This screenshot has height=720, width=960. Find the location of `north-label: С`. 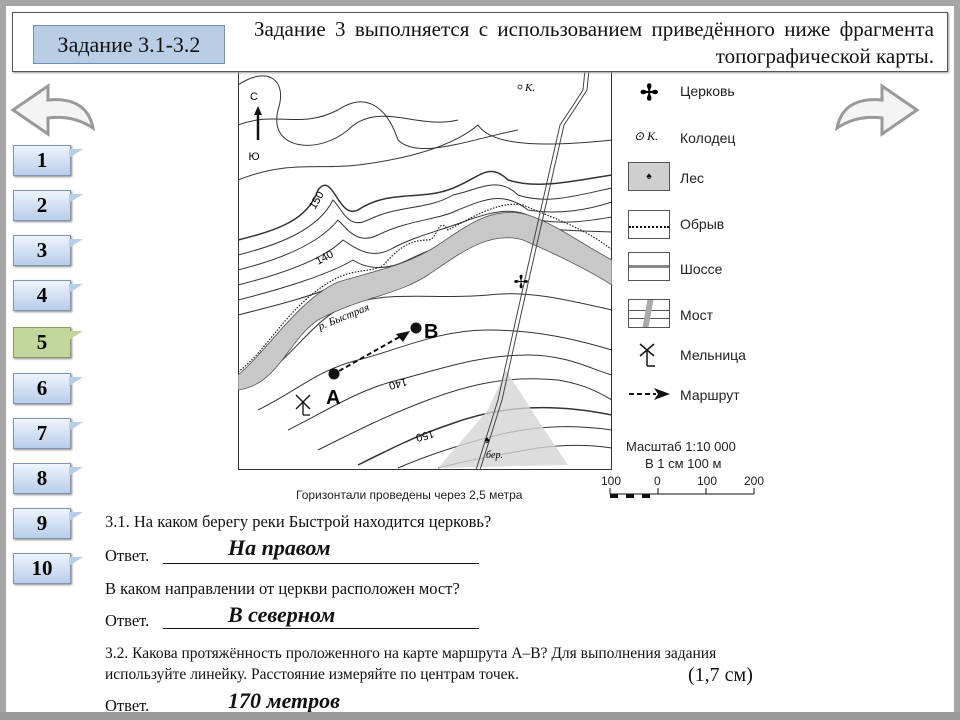

north-label: С is located at coordinates (254, 97).